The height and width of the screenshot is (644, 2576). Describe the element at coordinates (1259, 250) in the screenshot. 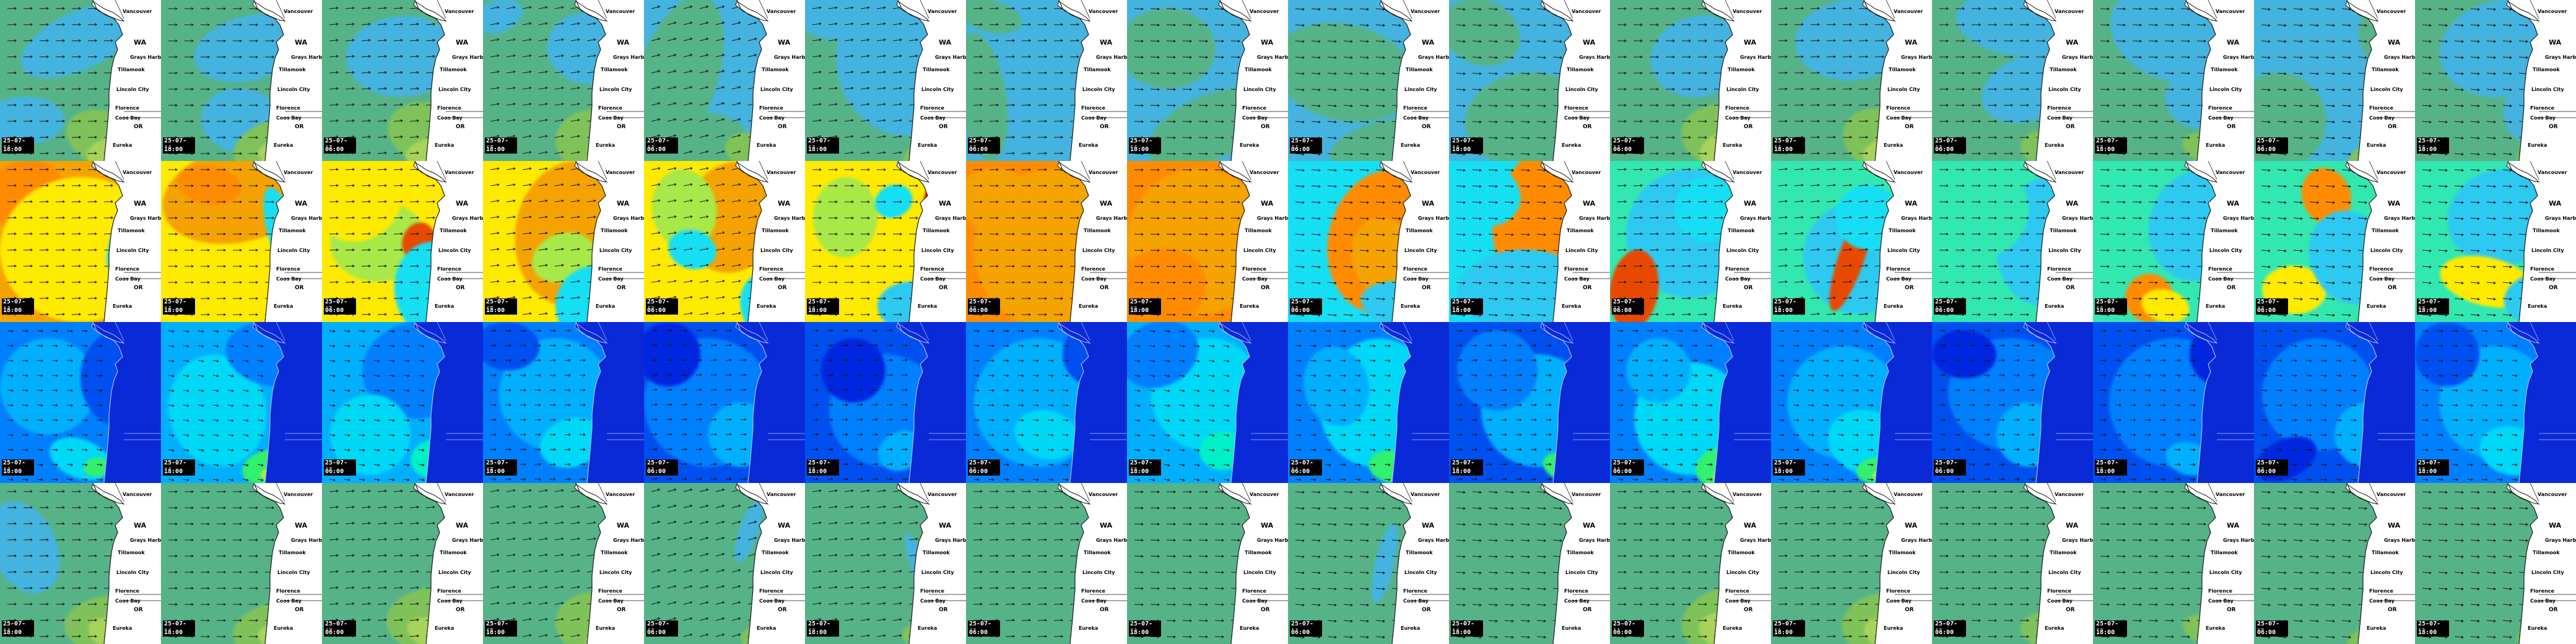

I see `place-label: Lincoln City` at that location.